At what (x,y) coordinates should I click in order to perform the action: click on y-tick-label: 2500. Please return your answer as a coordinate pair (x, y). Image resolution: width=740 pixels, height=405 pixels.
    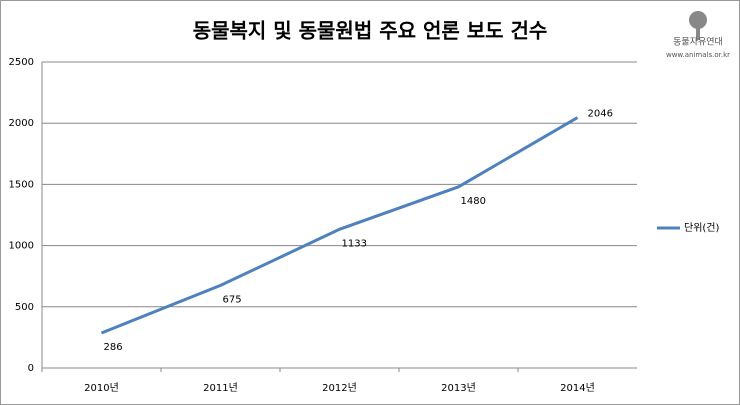
    Looking at the image, I should click on (21, 62).